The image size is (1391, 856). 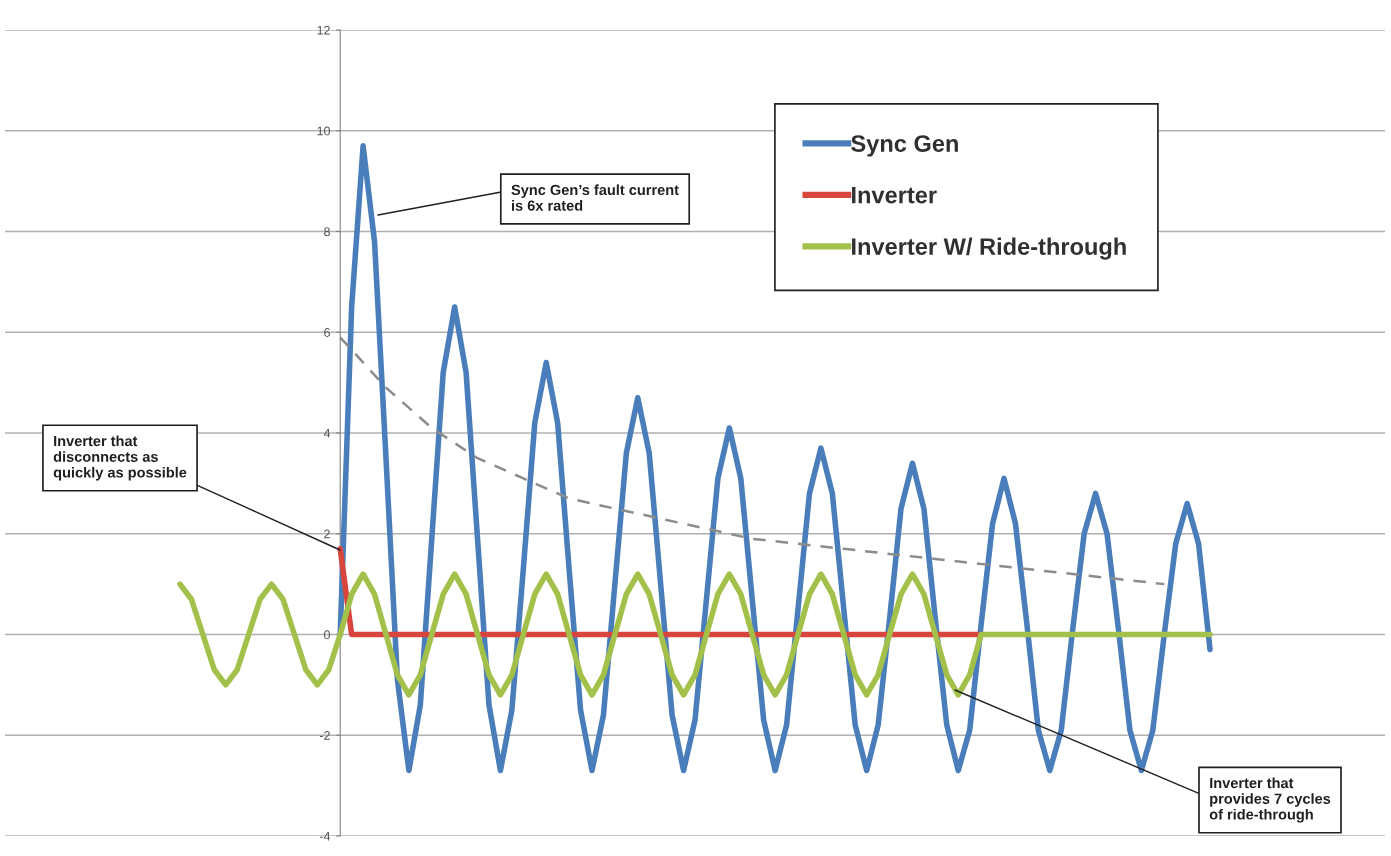 I want to click on legend-label: Inverter W/ Ride-through, so click(x=989, y=248).